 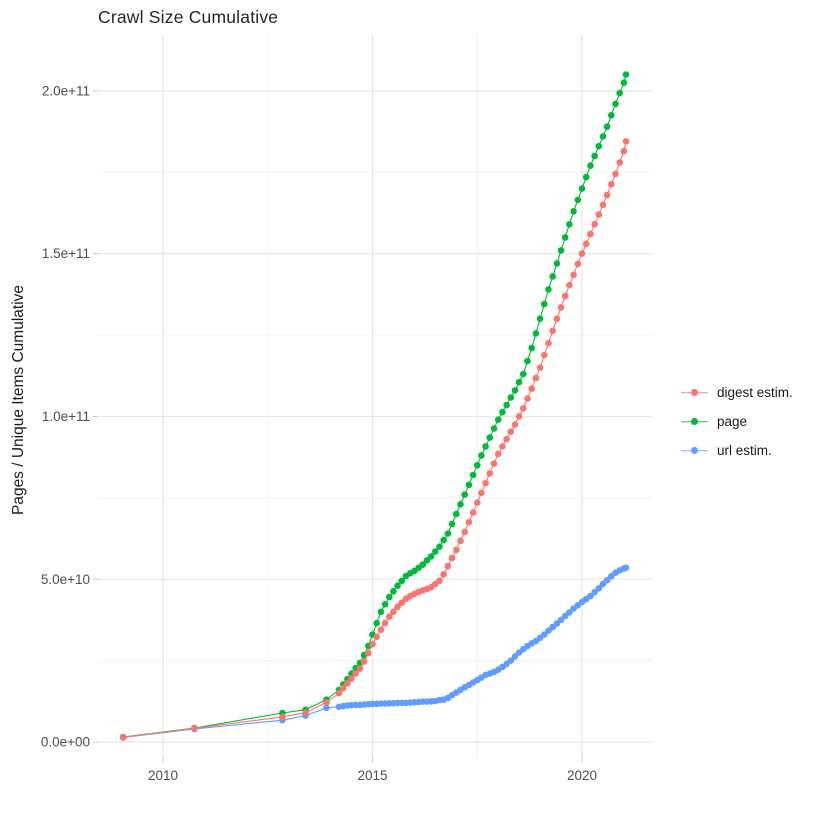 I want to click on y-tick-label: 2.0e+11, so click(x=66, y=90).